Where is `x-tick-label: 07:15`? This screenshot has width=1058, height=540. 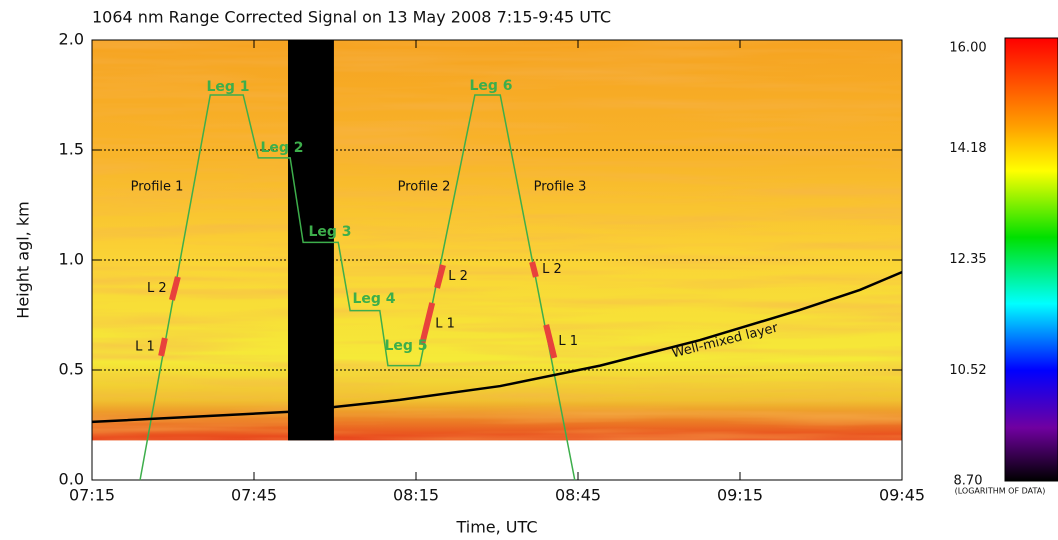 x-tick-label: 07:15 is located at coordinates (92, 495).